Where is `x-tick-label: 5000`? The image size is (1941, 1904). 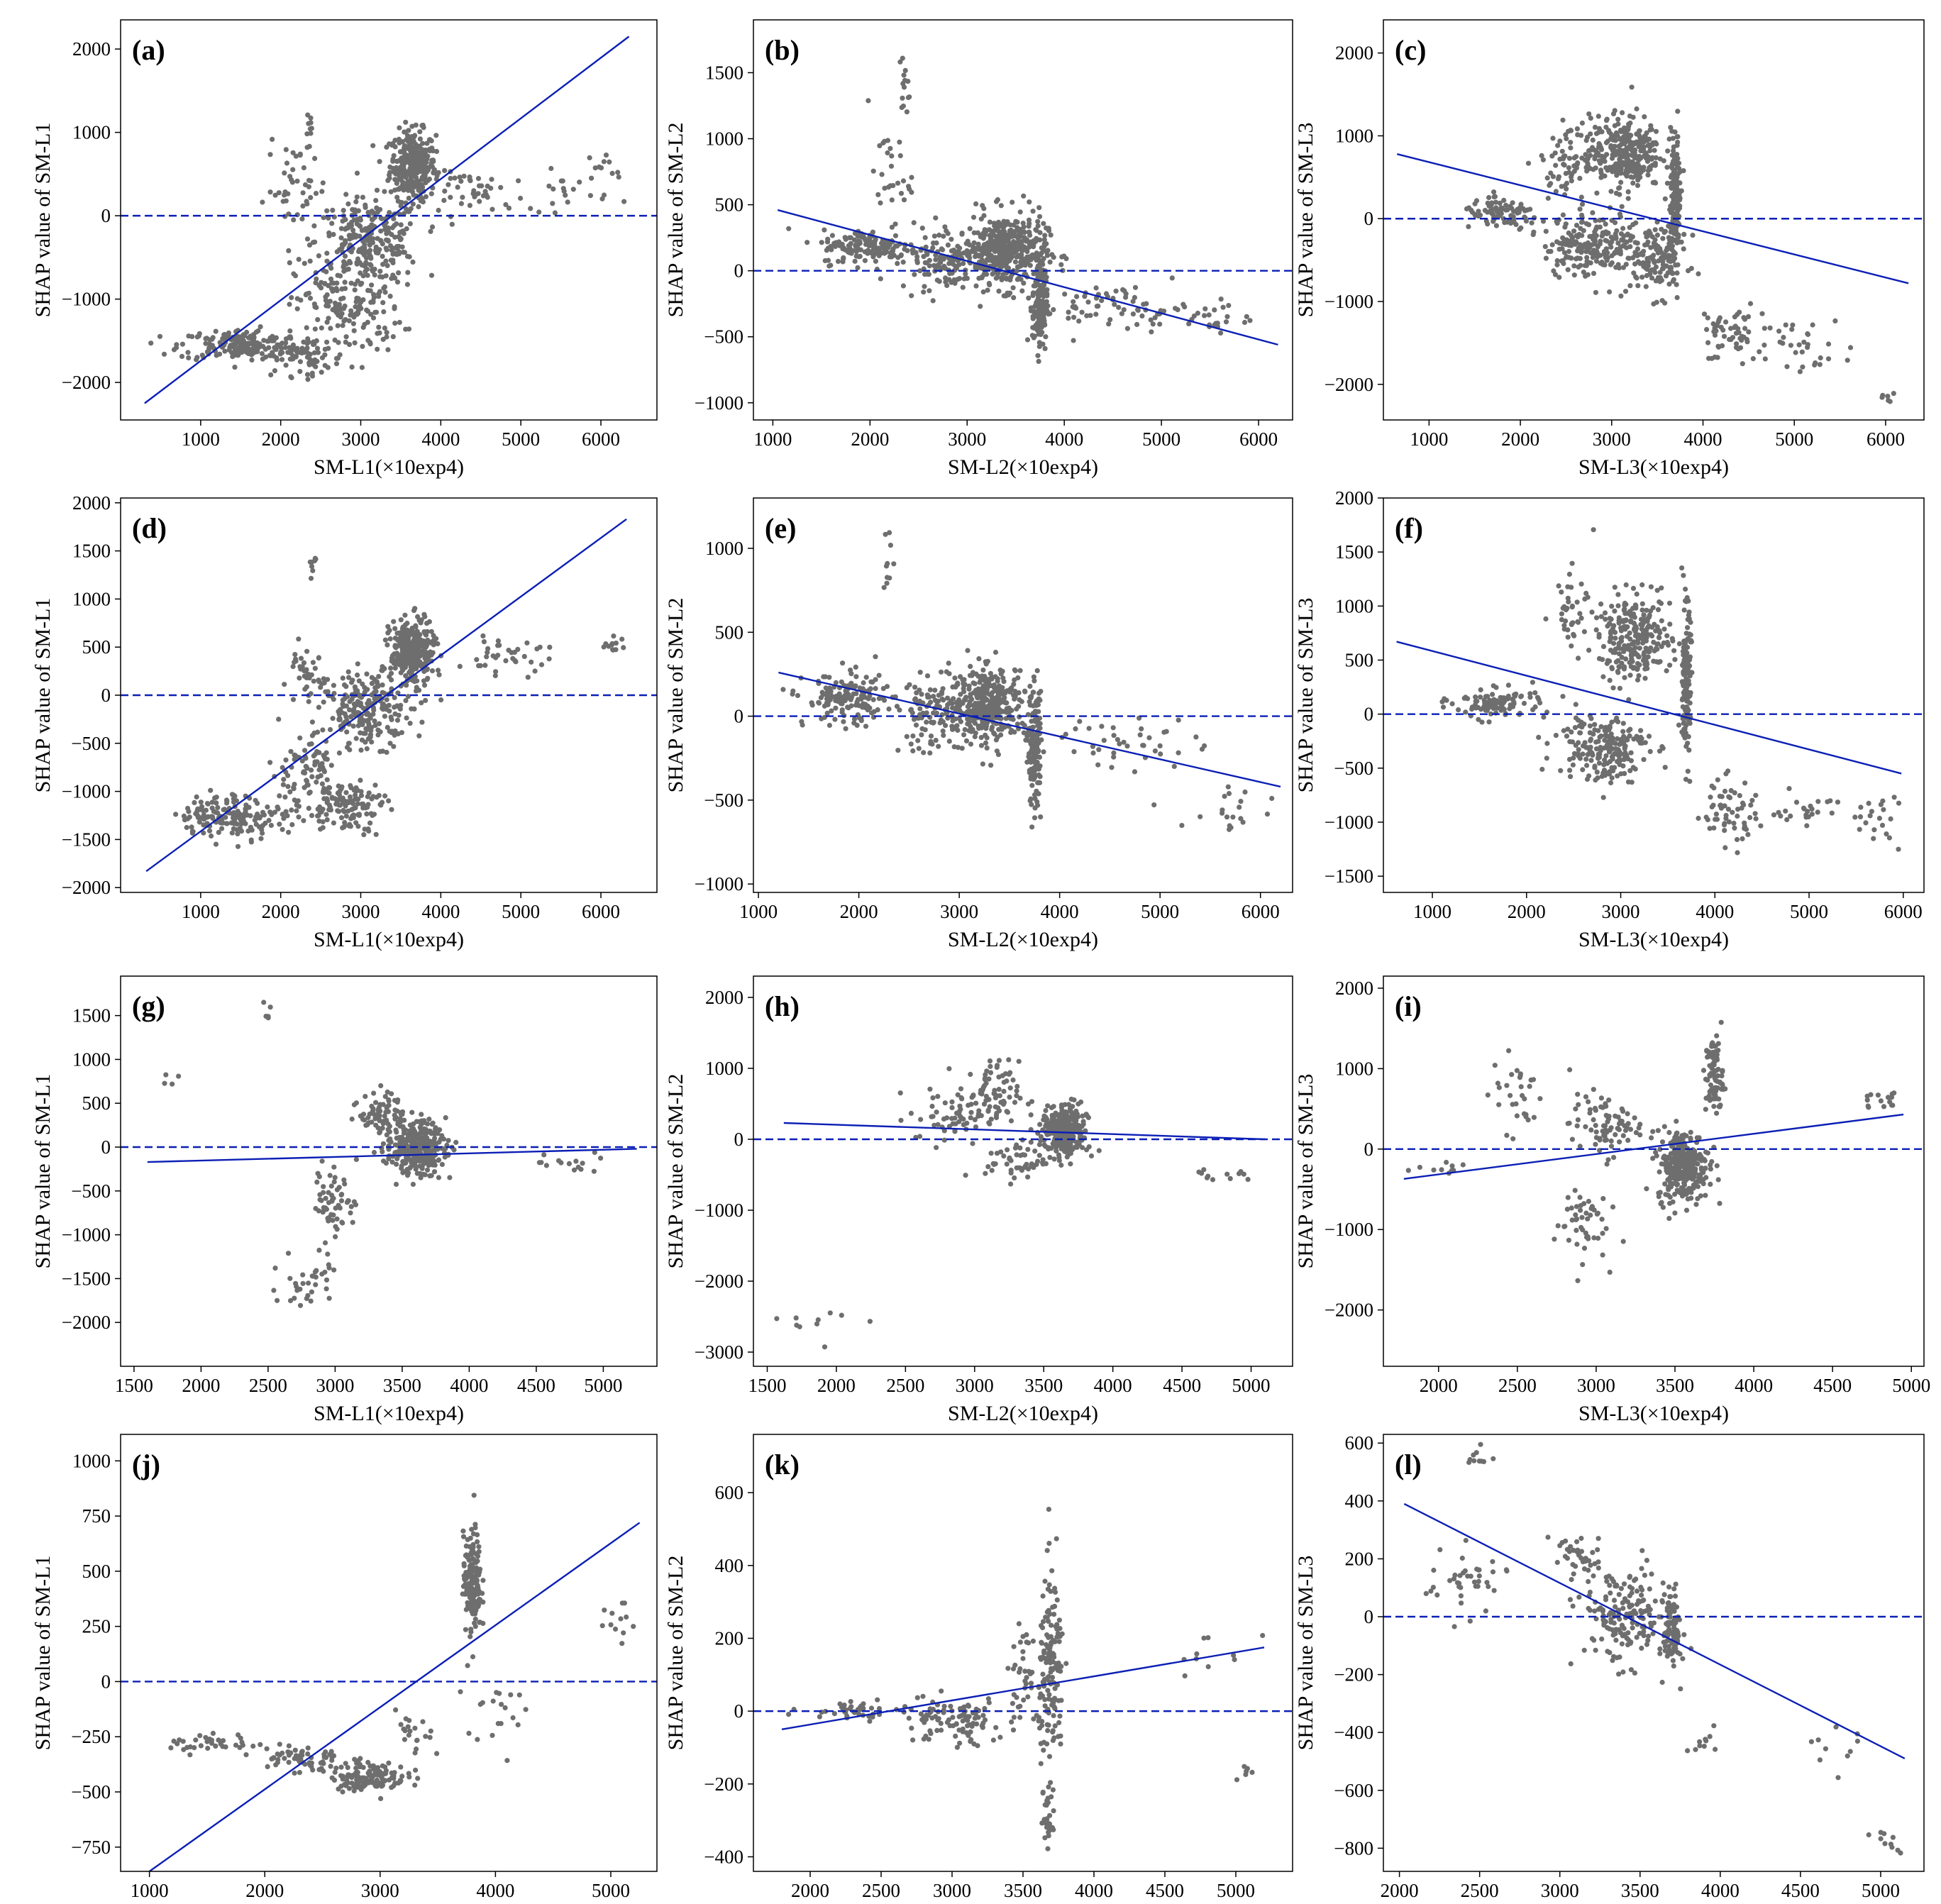 x-tick-label: 5000 is located at coordinates (521, 912).